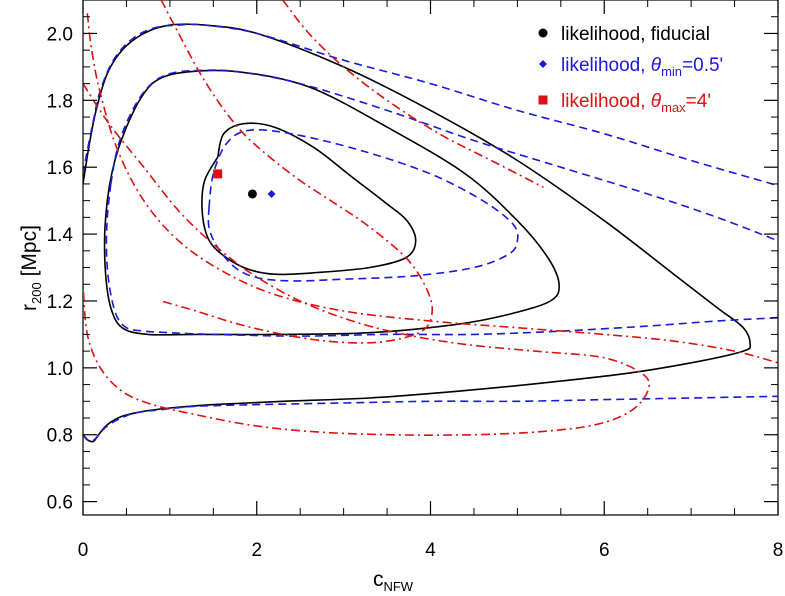 The image size is (785, 596). I want to click on y-axis-title-rest: [Mpc], so click(29, 253).